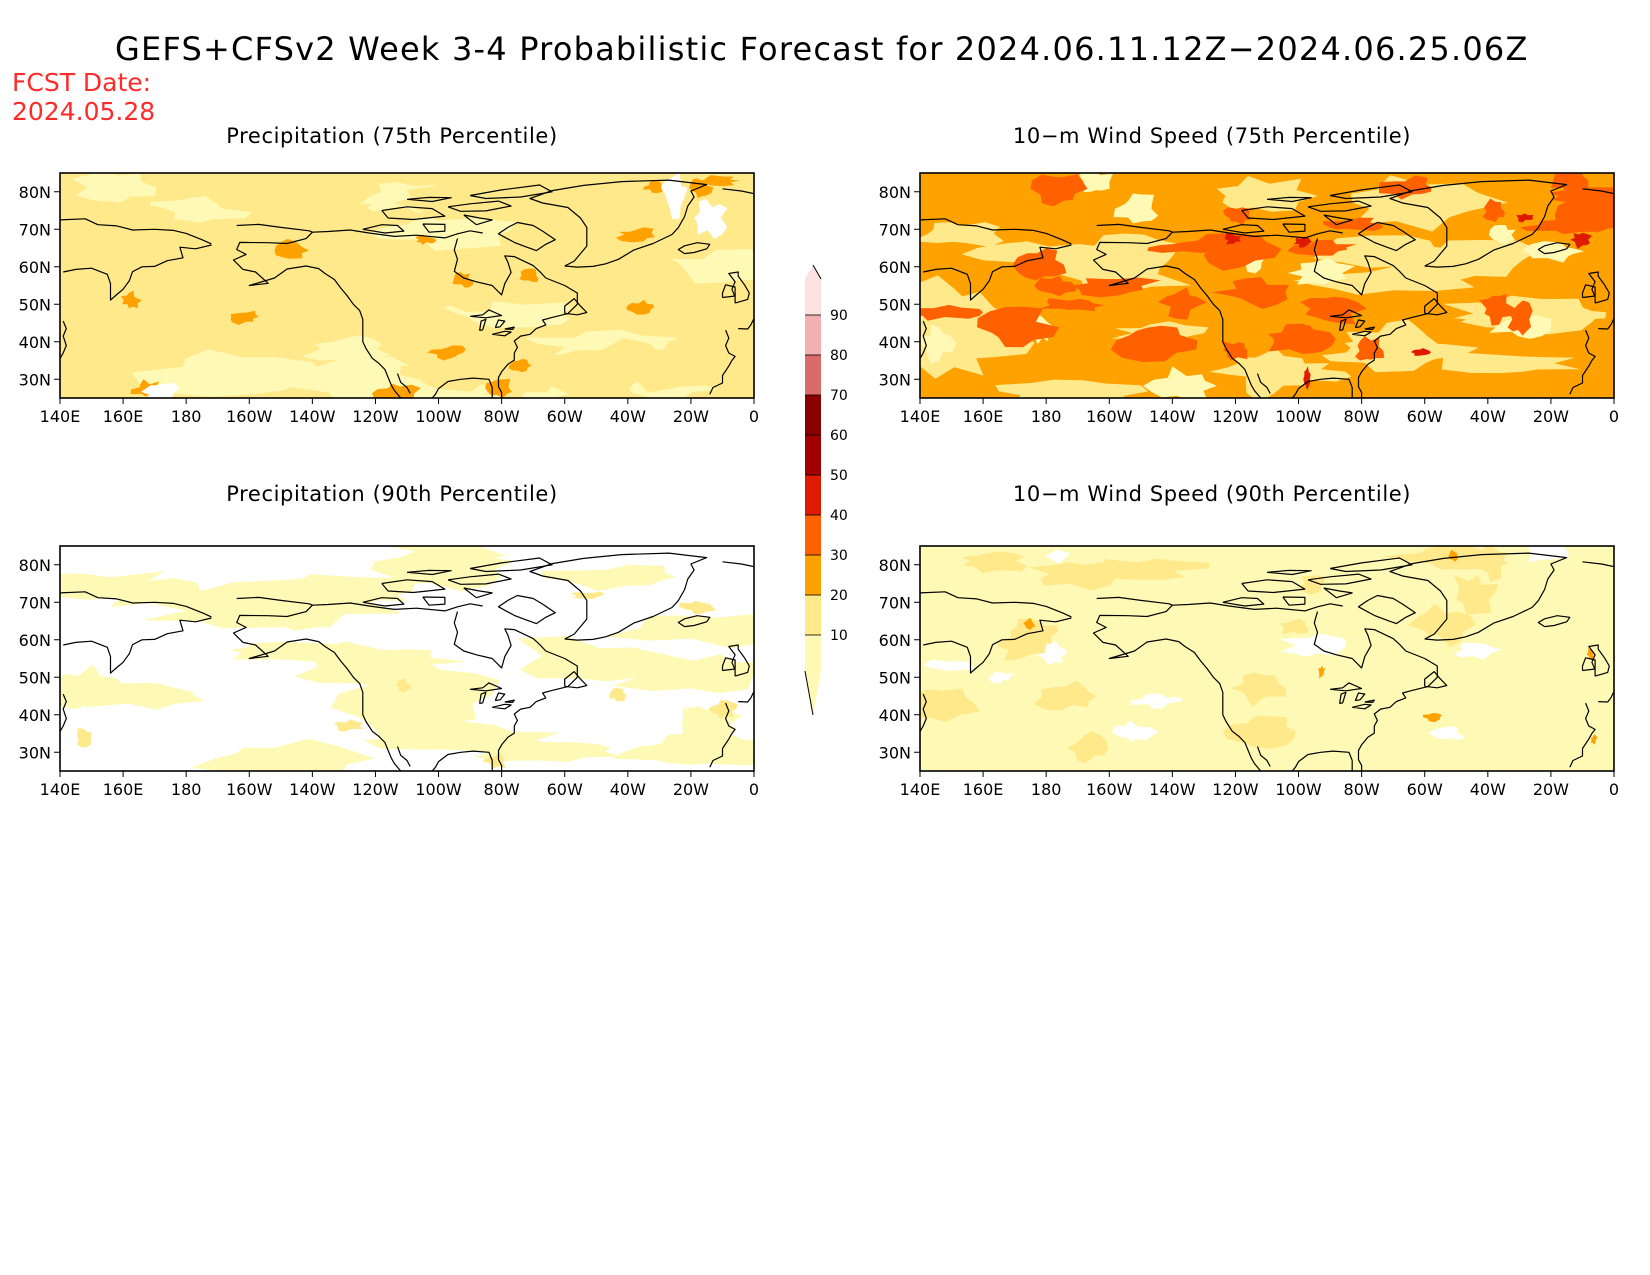  What do you see at coordinates (839, 396) in the screenshot?
I see `colorbar-level-label: 70` at bounding box center [839, 396].